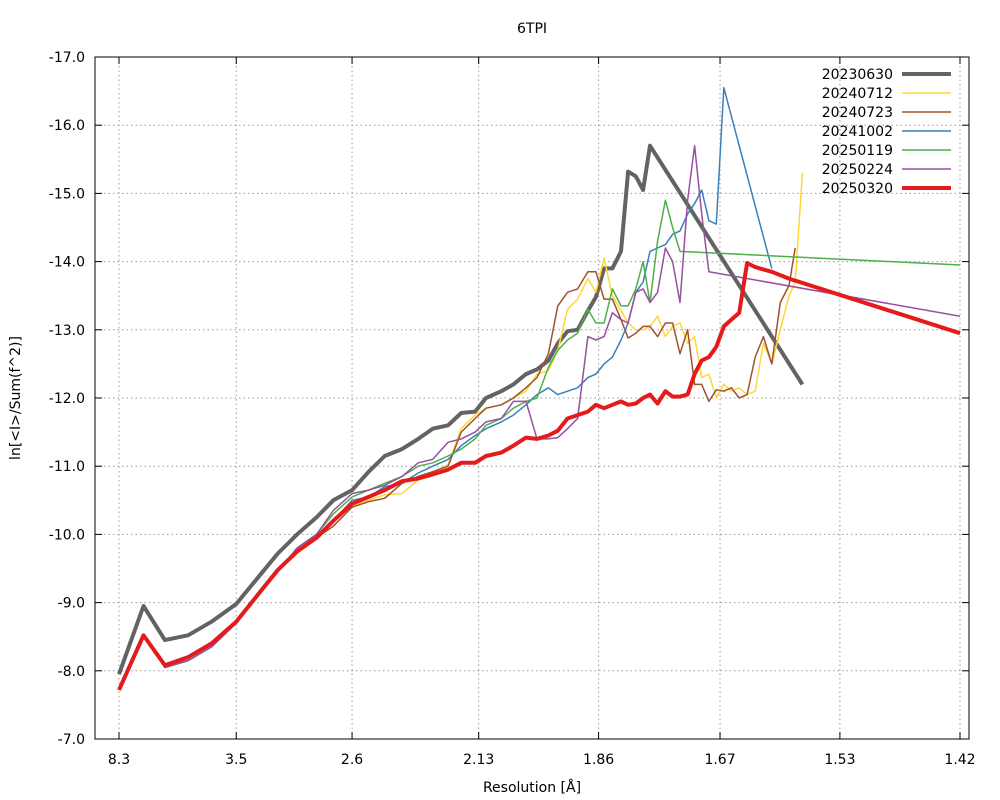 This screenshot has height=800, width=1000. Describe the element at coordinates (857, 170) in the screenshot. I see `legend-label-20250224: 20250224` at that location.